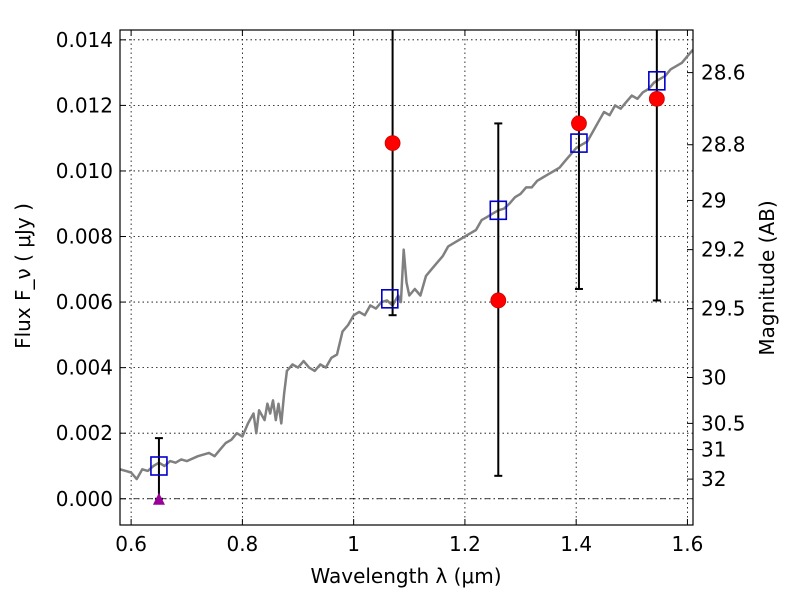 The height and width of the screenshot is (600, 800). I want to click on x-tick-label: 0.8, so click(242, 544).